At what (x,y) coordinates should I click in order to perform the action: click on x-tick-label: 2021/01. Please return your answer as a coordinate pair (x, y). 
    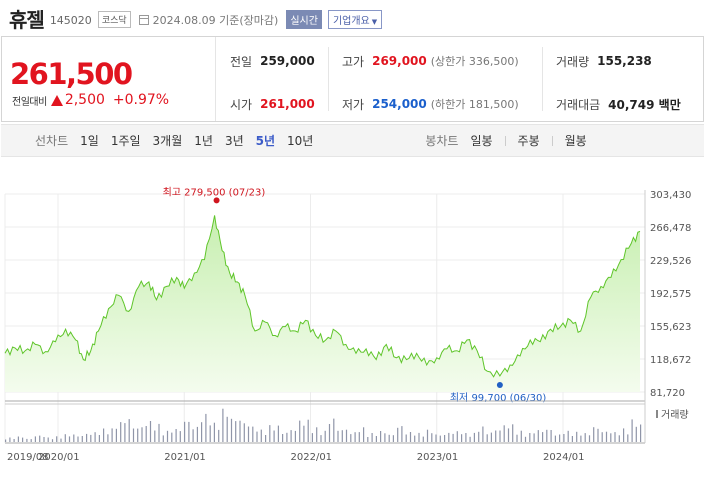
    Looking at the image, I should click on (185, 457).